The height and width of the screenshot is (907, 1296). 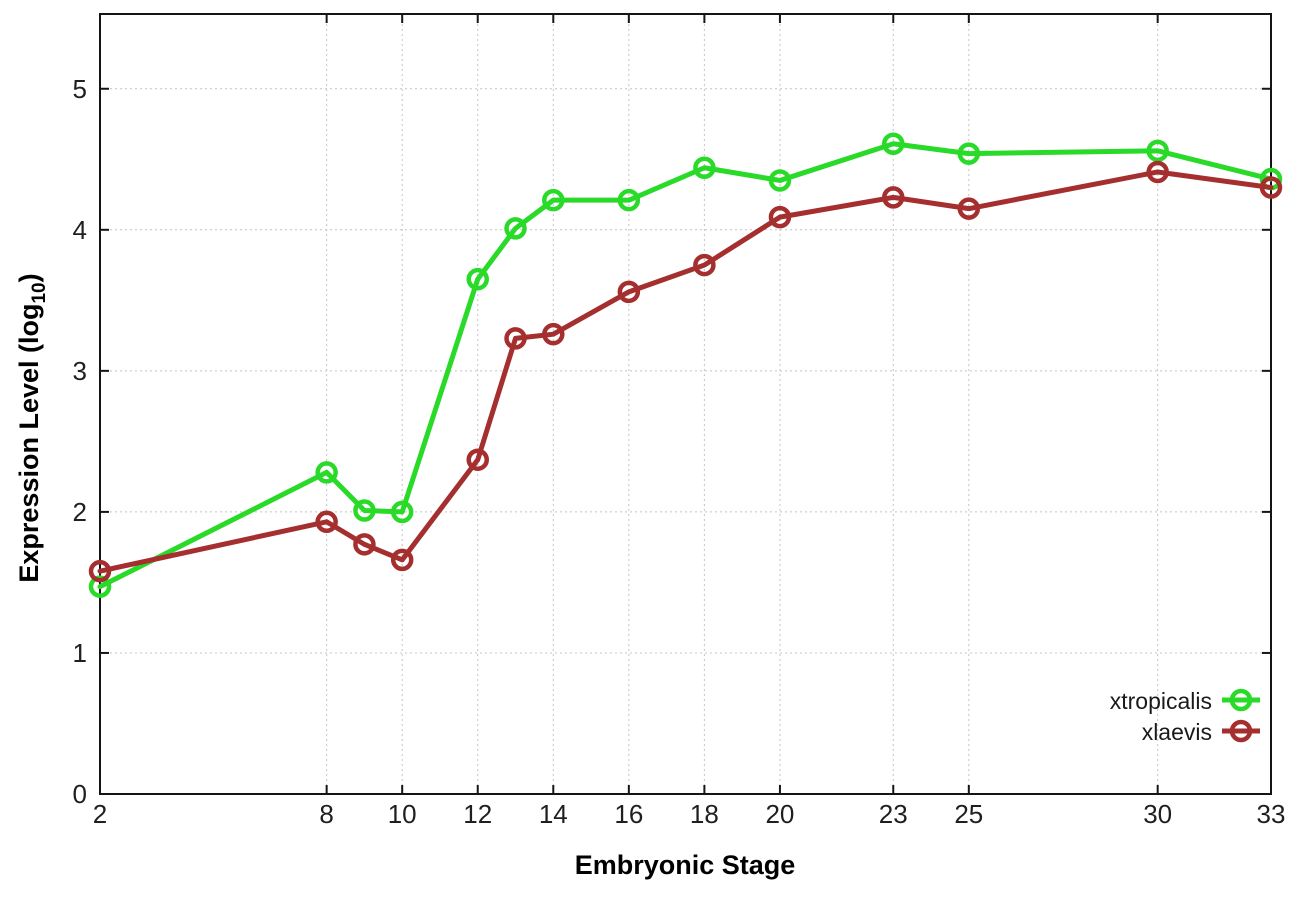 What do you see at coordinates (968, 814) in the screenshot?
I see `x-tick-label-25: 25` at bounding box center [968, 814].